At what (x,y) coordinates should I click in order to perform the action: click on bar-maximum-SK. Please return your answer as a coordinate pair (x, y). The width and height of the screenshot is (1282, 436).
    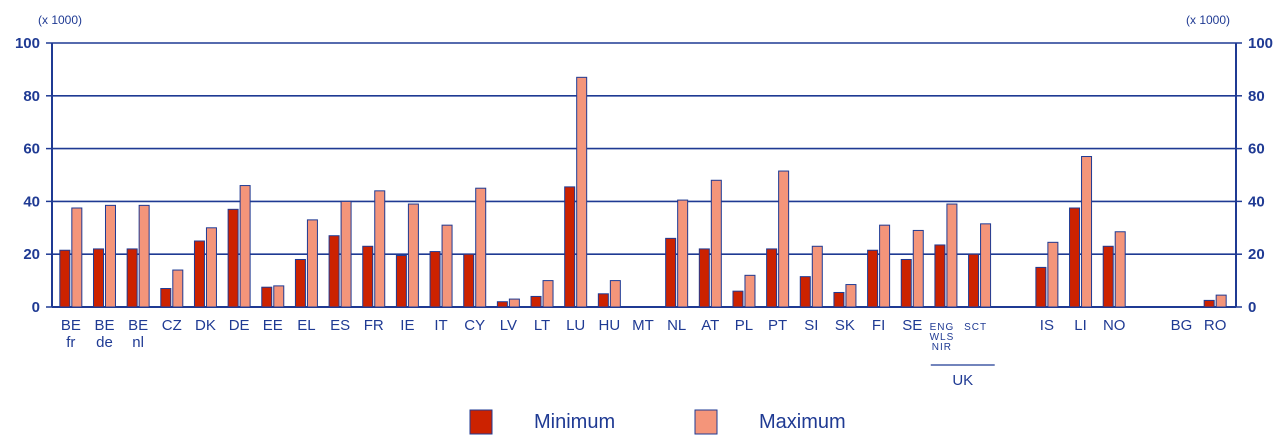
    Looking at the image, I should click on (851, 296).